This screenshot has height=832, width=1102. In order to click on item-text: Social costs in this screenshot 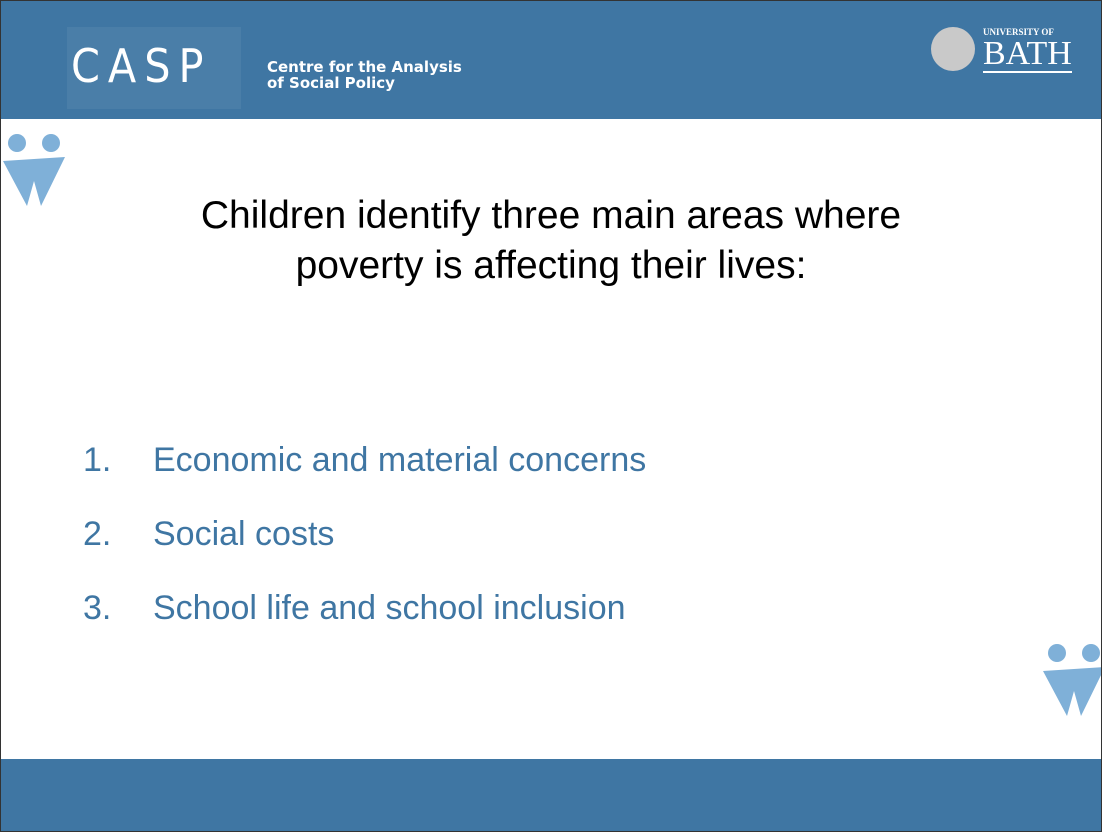, I will do `click(244, 534)`.